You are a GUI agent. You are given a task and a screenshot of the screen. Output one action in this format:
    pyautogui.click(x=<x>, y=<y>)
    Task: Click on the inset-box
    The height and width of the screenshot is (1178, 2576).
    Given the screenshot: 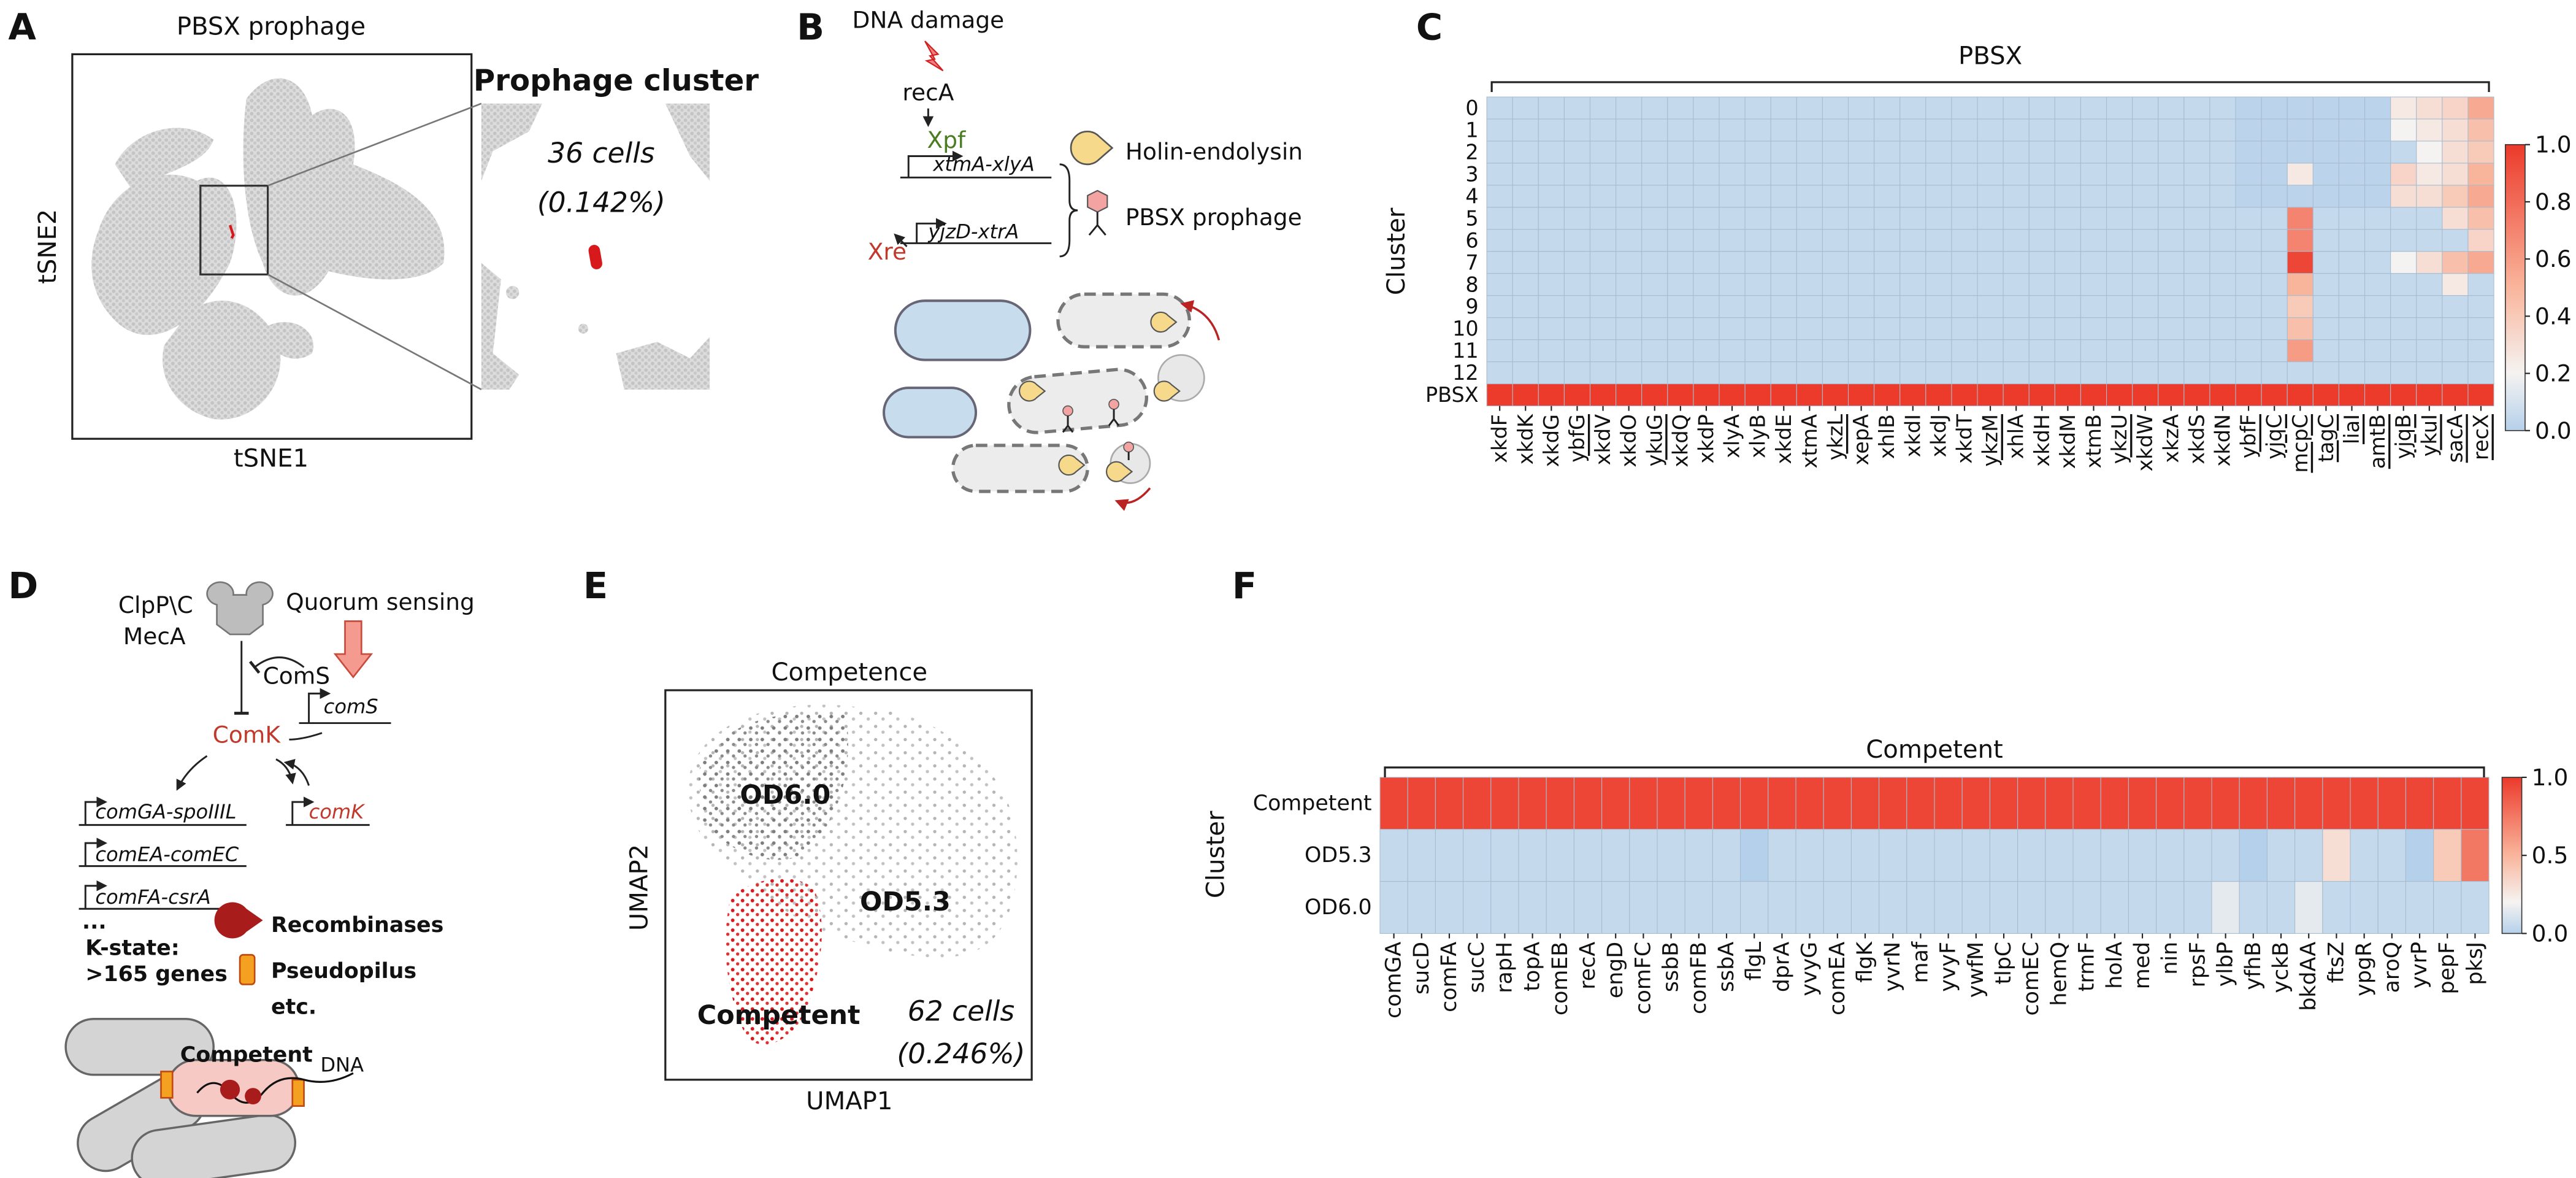 What is the action you would take?
    pyautogui.click(x=234, y=230)
    